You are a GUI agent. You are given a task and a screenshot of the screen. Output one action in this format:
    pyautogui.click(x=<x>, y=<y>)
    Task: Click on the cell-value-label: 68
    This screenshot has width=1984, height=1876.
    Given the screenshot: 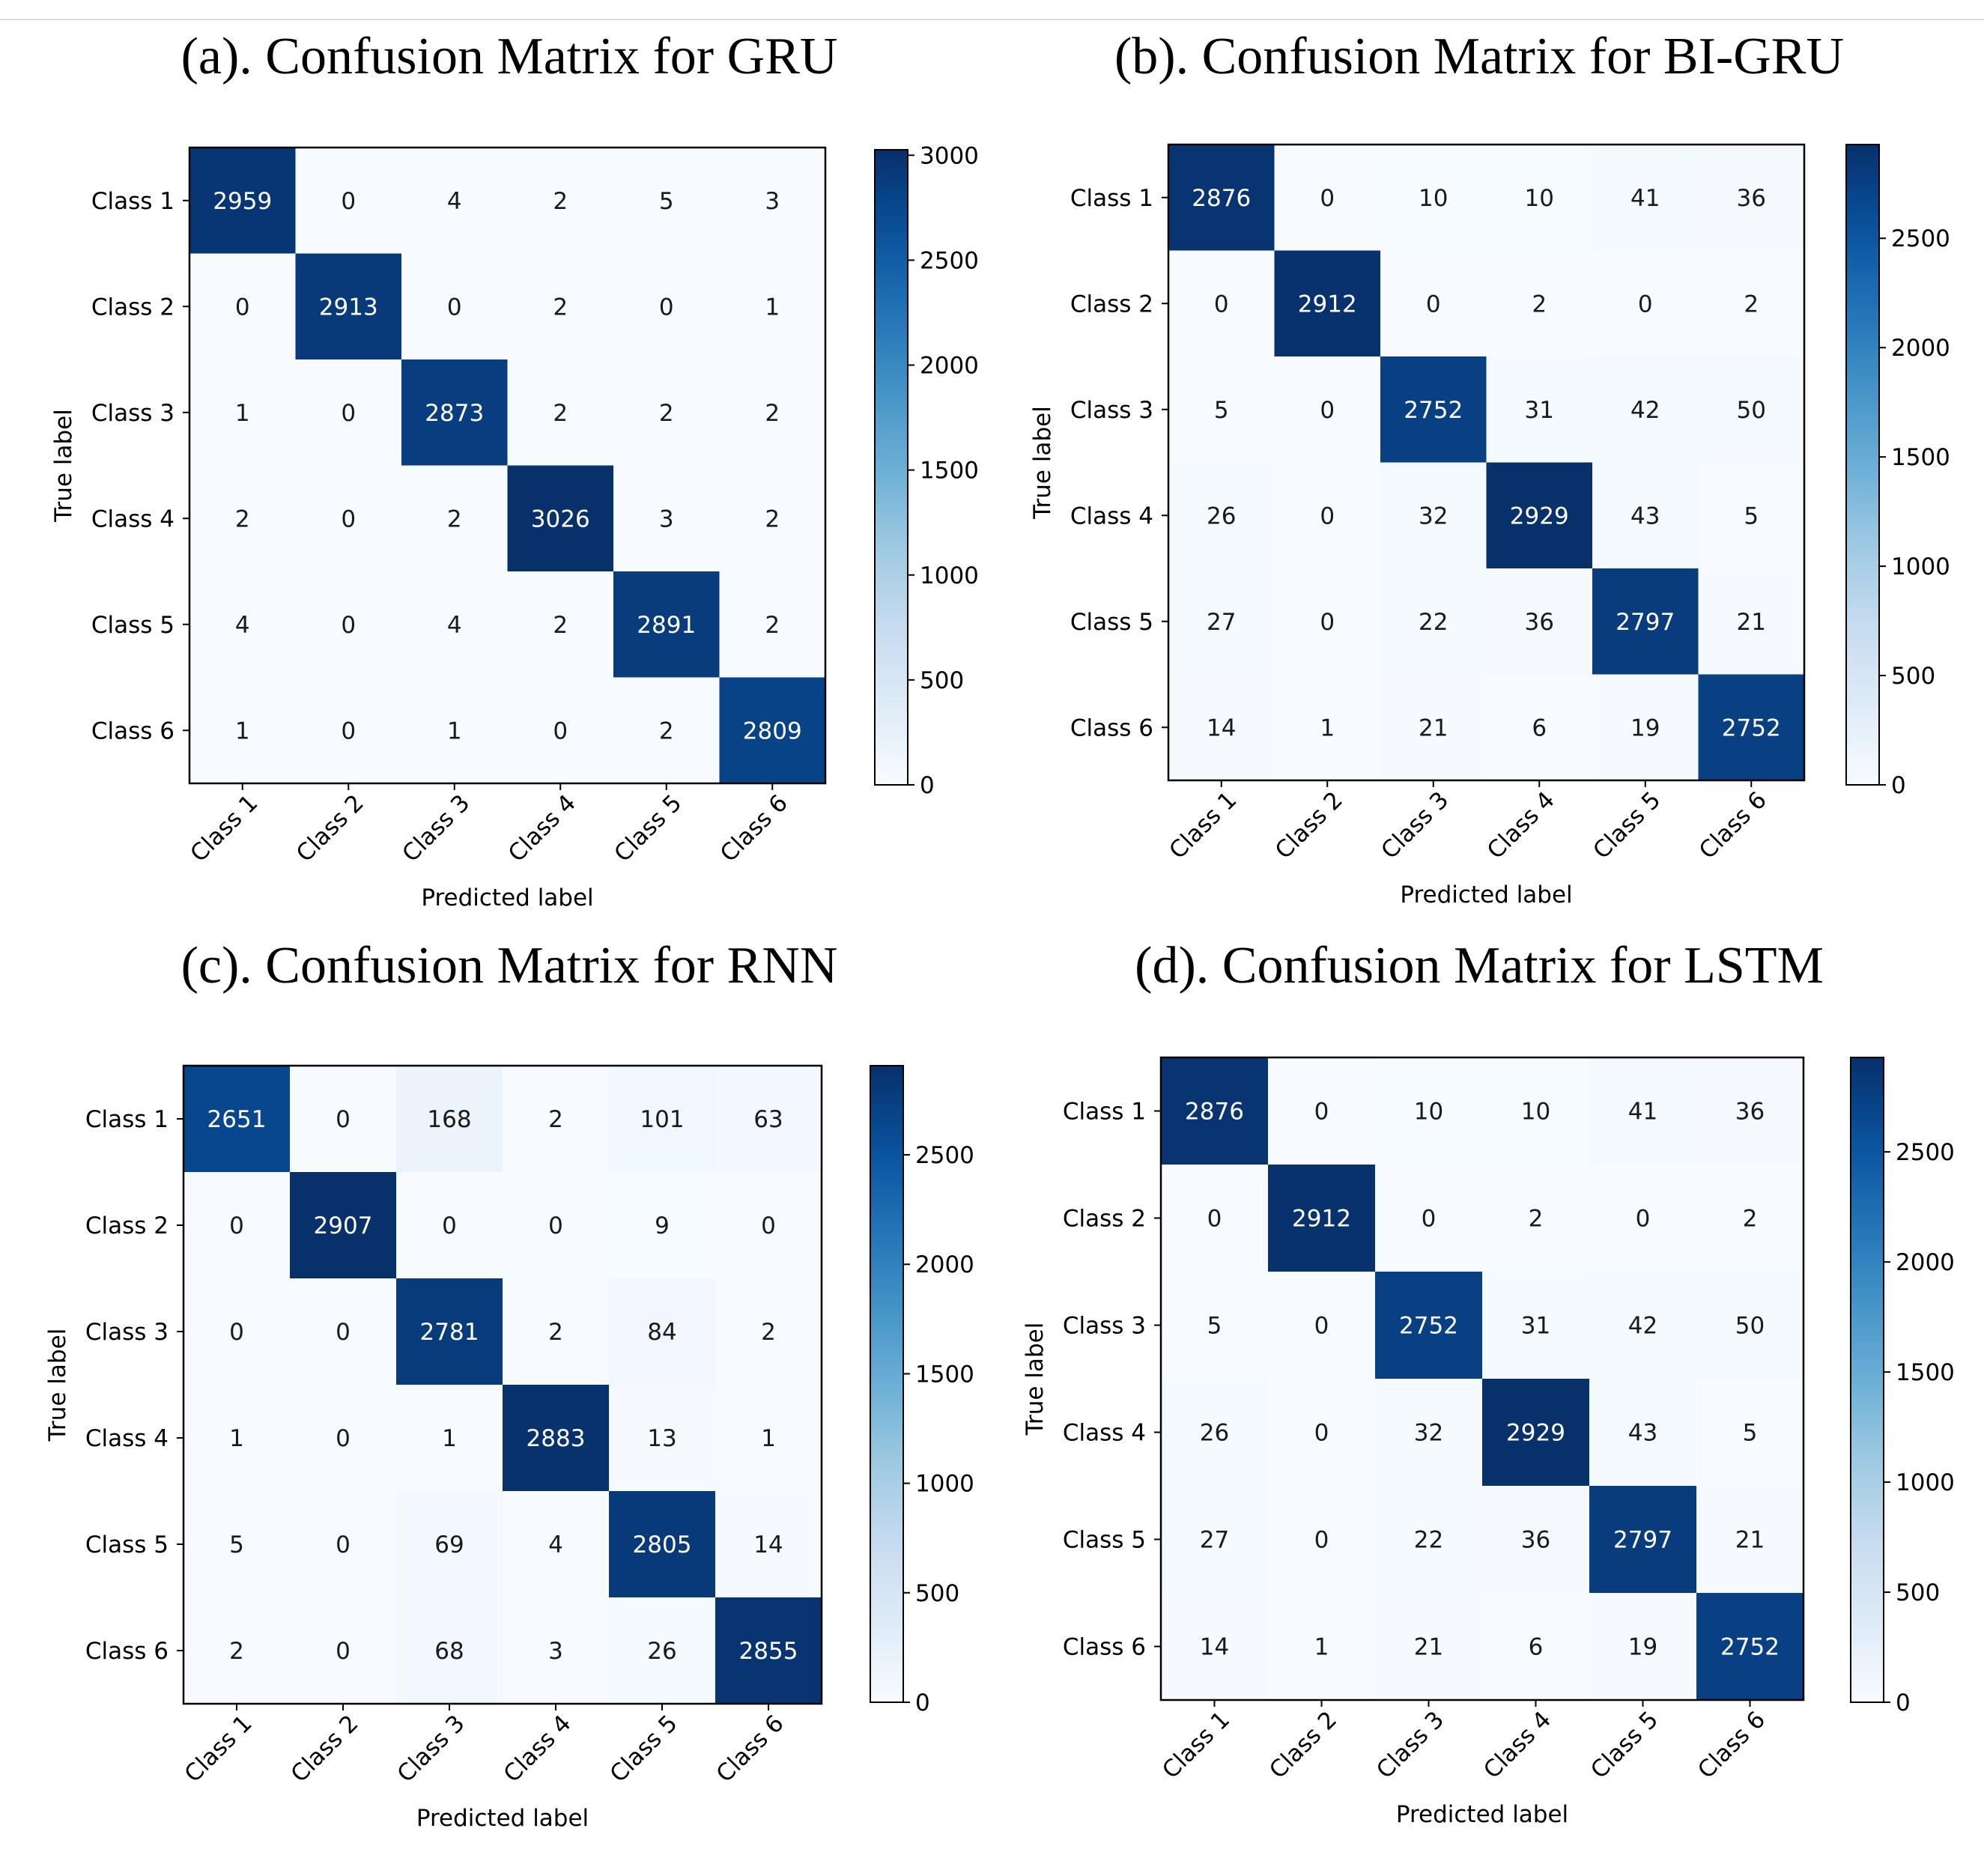 What is the action you would take?
    pyautogui.click(x=449, y=1651)
    